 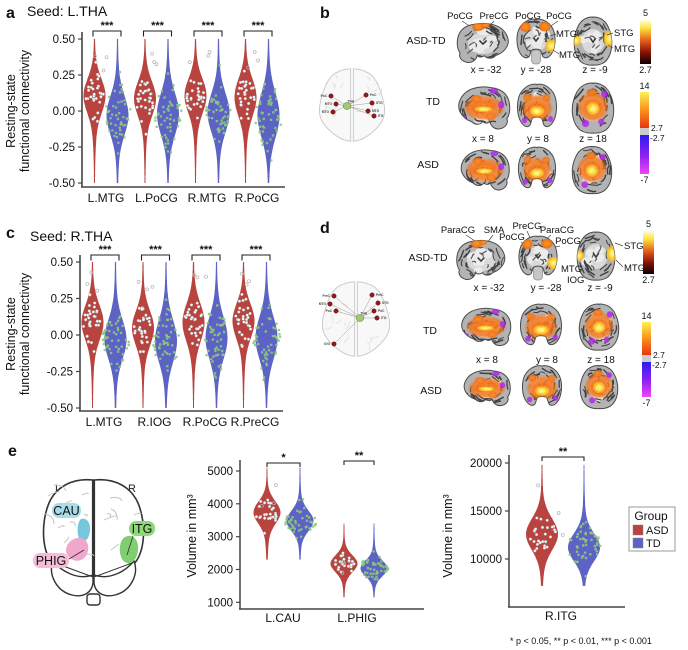 I want to click on svg-text: 5000, so click(x=220, y=472).